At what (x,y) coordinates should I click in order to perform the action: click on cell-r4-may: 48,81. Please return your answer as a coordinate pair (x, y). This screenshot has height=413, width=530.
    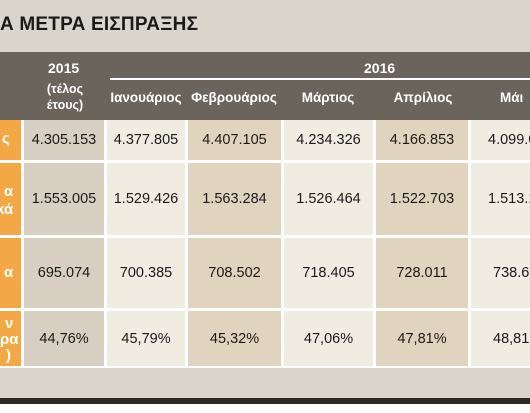
    Looking at the image, I should click on (500, 338).